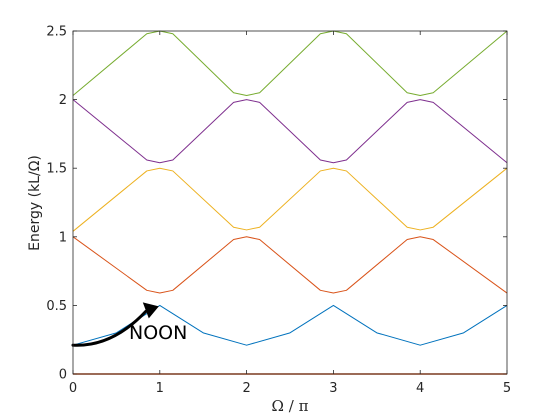 This screenshot has height=420, width=560. Describe the element at coordinates (63, 237) in the screenshot. I see `y-tick-label: 1` at that location.